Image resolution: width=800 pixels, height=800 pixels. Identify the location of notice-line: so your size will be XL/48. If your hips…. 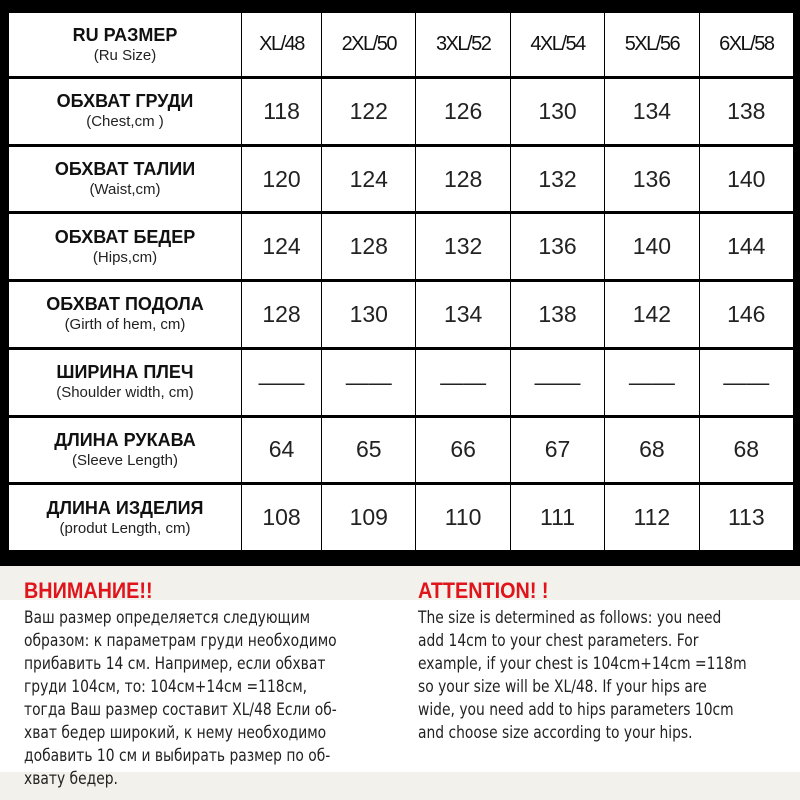
(562, 686).